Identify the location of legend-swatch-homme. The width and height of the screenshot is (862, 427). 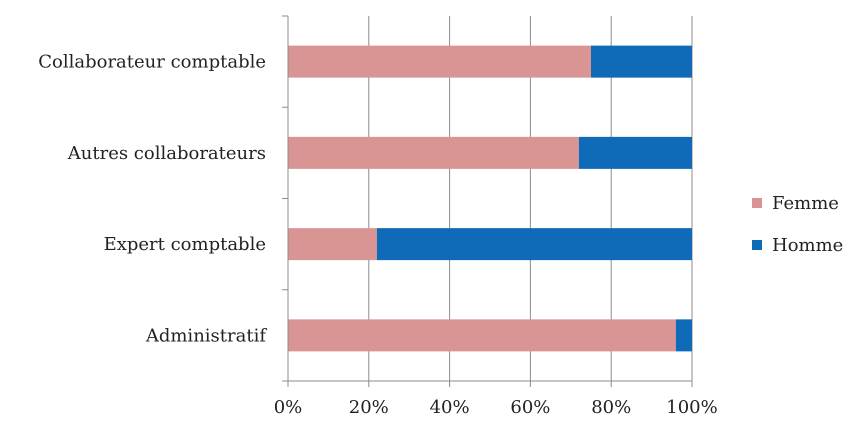
(757, 245).